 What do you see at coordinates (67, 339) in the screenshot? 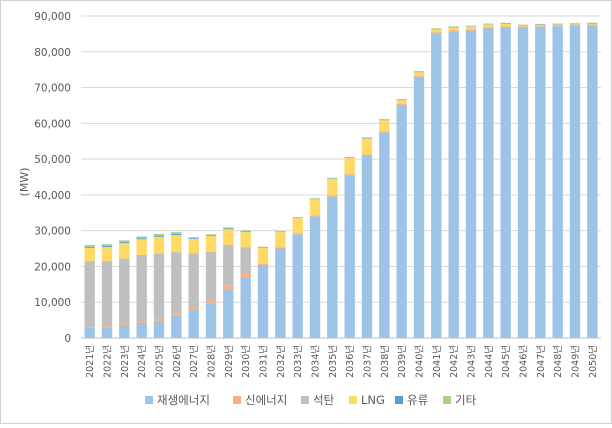
I see `y-tick-label: 0` at bounding box center [67, 339].